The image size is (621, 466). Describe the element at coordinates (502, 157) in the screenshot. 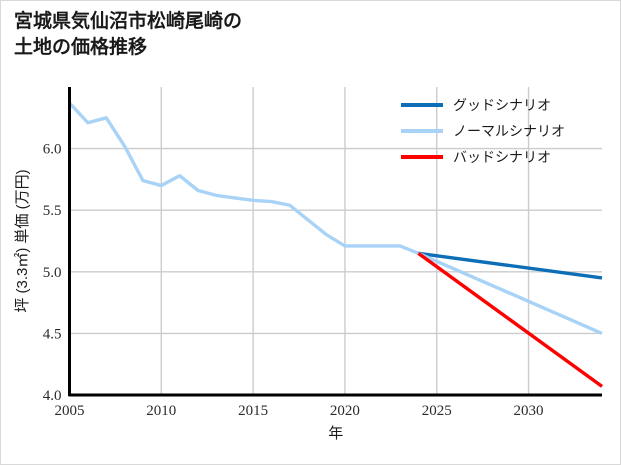

I see `legend-label-2: バッドシナリオ` at that location.